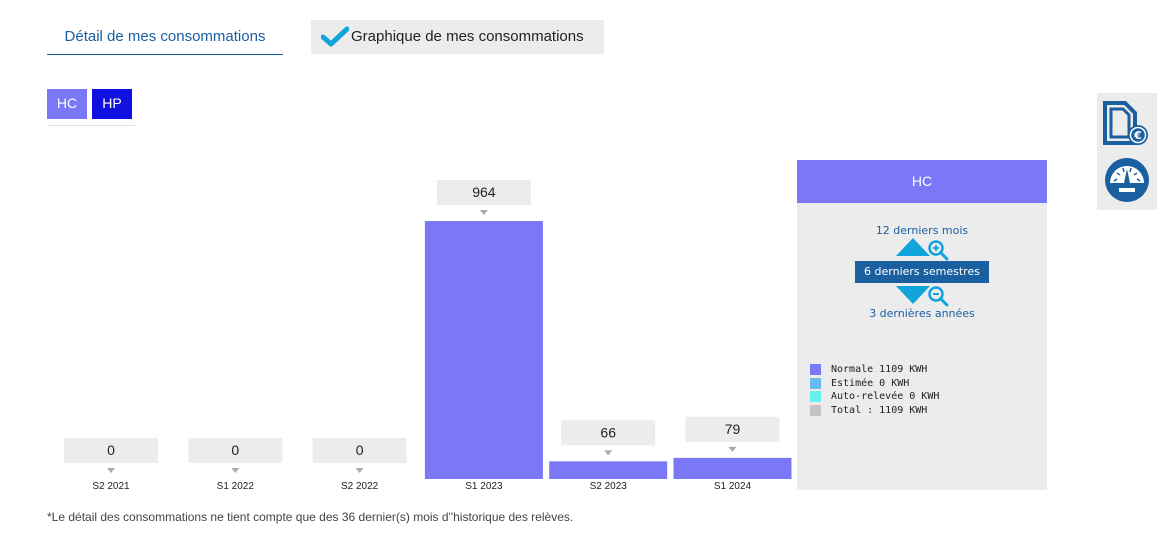 The image size is (1169, 558). What do you see at coordinates (484, 486) in the screenshot?
I see `x-tick-label: S1 2023` at bounding box center [484, 486].